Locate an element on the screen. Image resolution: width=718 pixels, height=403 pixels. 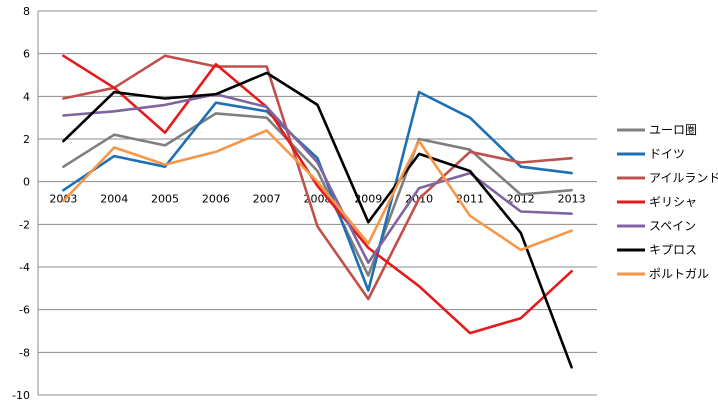
y-tick-label: -6 is located at coordinates (24, 310).